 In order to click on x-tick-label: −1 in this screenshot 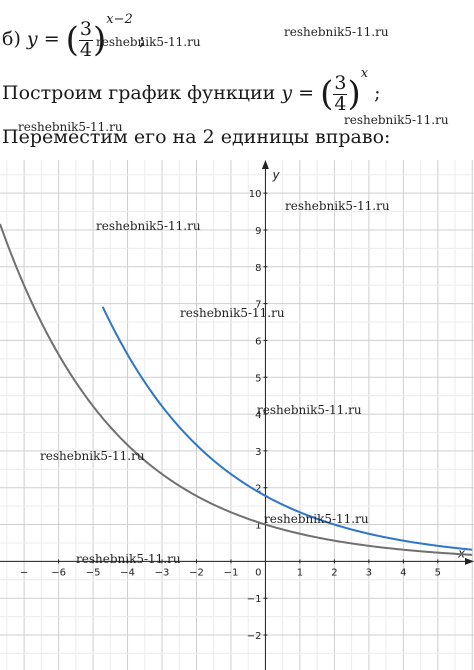, I will do `click(231, 572)`.